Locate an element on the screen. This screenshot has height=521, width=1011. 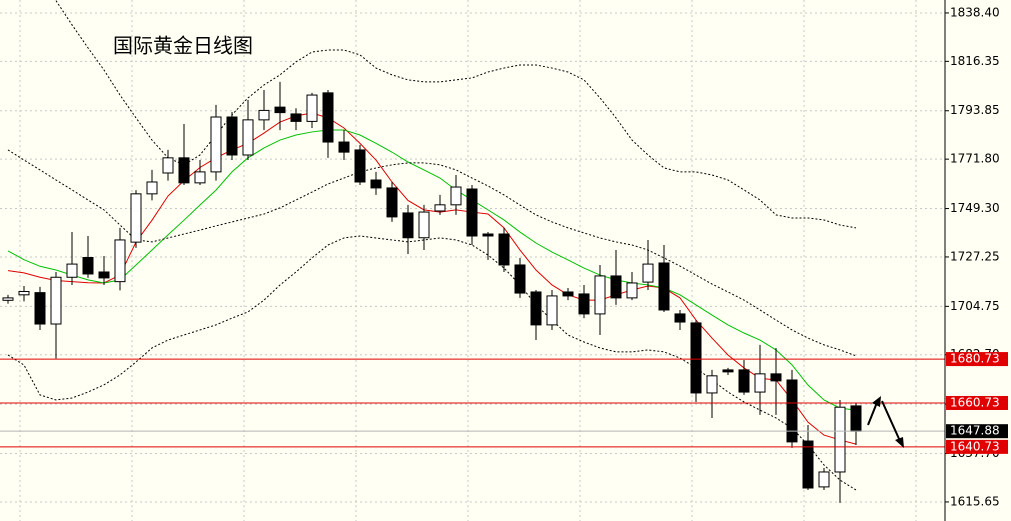
price-line-label: 1660.73 is located at coordinates (975, 402).